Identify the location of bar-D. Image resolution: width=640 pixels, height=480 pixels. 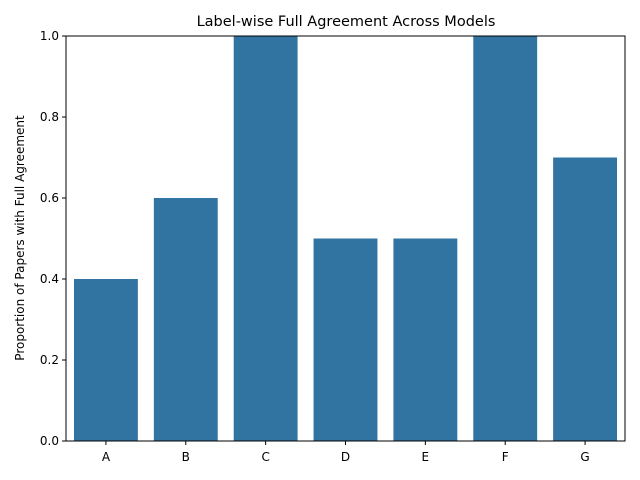
(345, 339).